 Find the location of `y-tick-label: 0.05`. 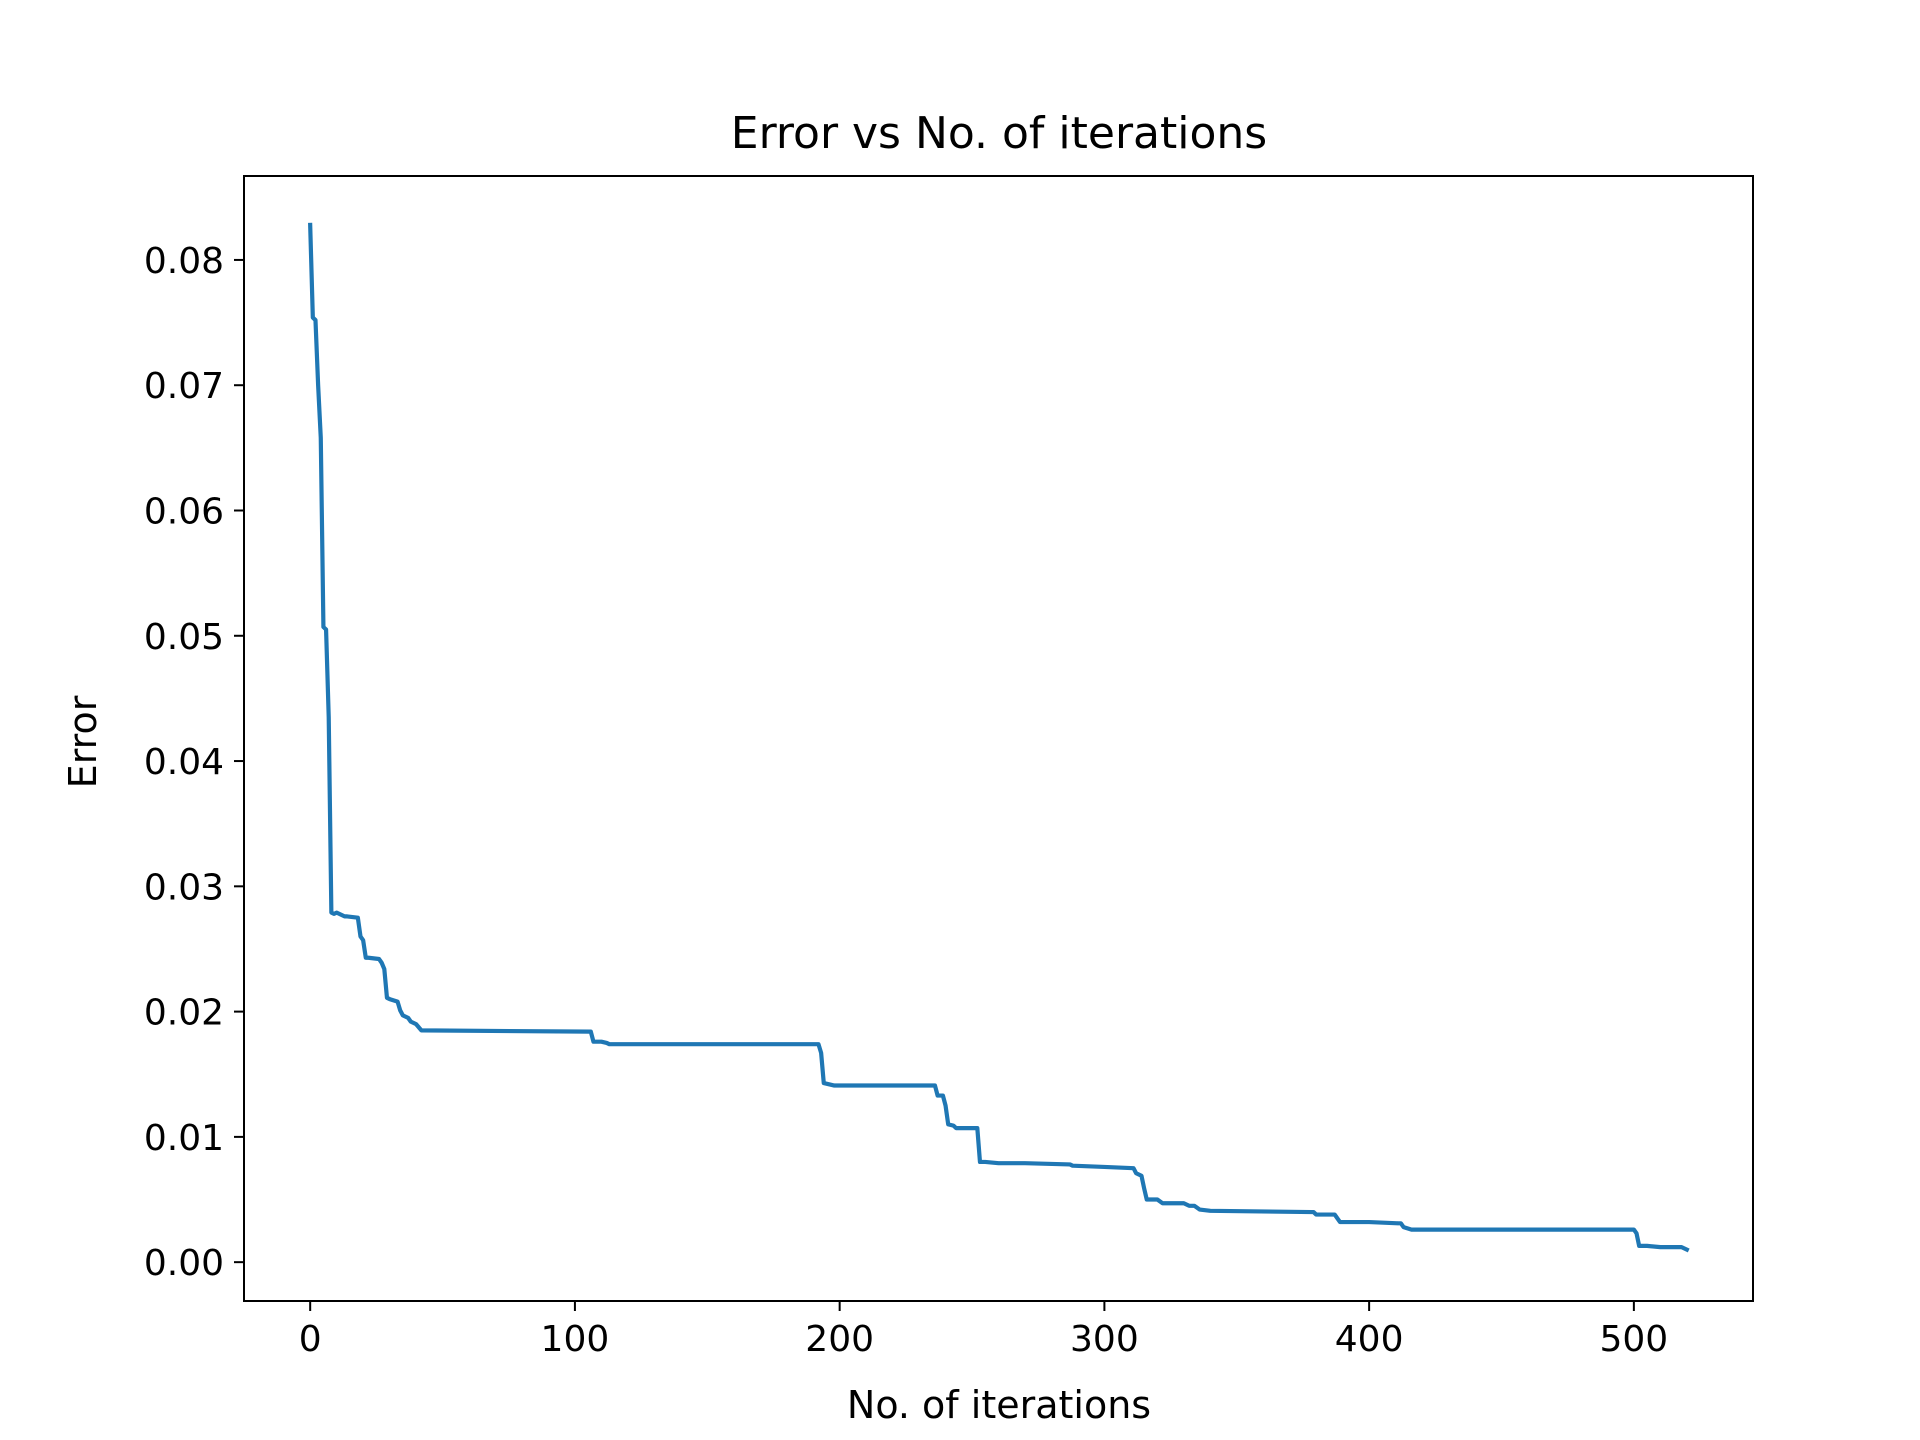

y-tick-label: 0.05 is located at coordinates (184, 637).